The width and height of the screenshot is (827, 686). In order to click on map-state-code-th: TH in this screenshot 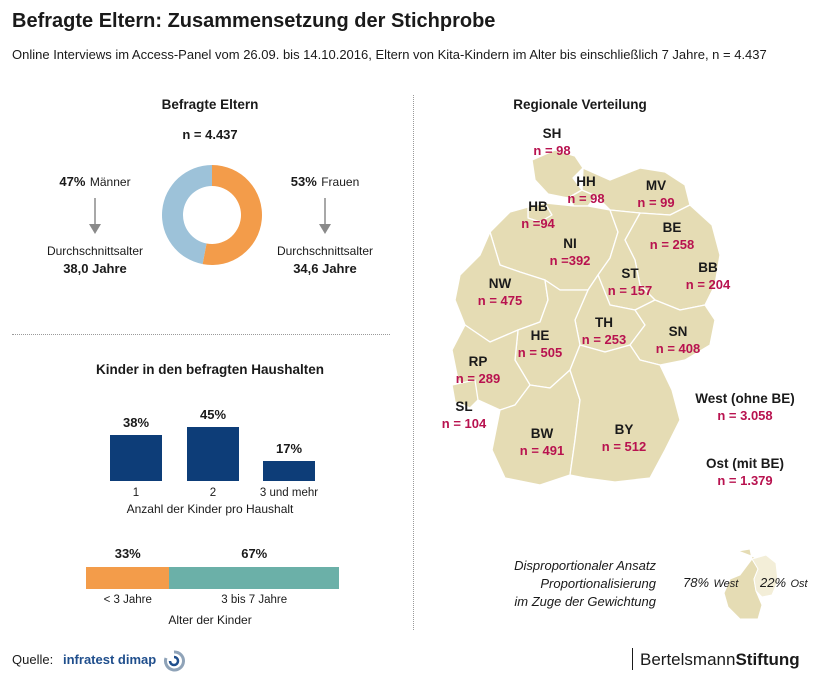, I will do `click(604, 322)`.